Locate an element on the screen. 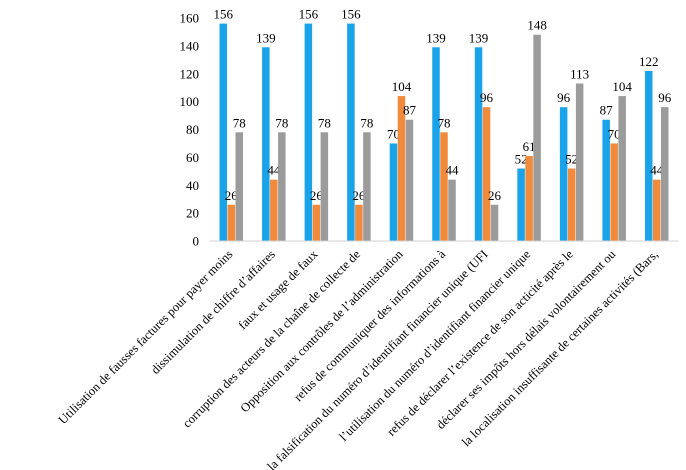  y-tick-label: 120 is located at coordinates (190, 73).